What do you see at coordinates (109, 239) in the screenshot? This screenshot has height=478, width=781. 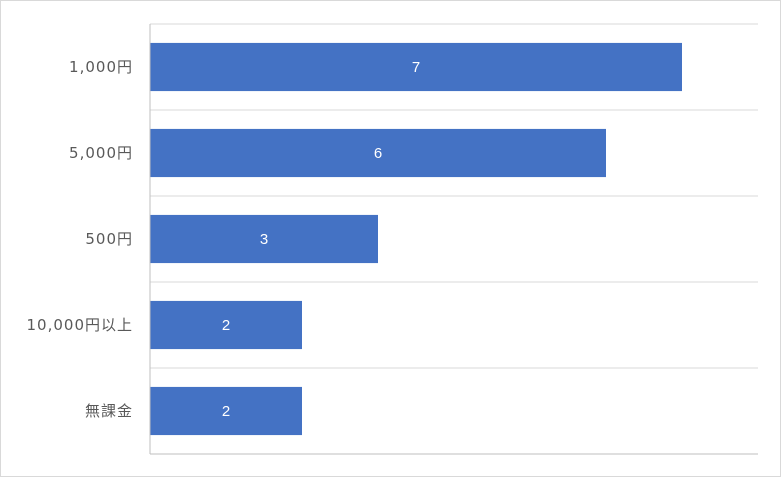 I see `category-label: 500円` at bounding box center [109, 239].